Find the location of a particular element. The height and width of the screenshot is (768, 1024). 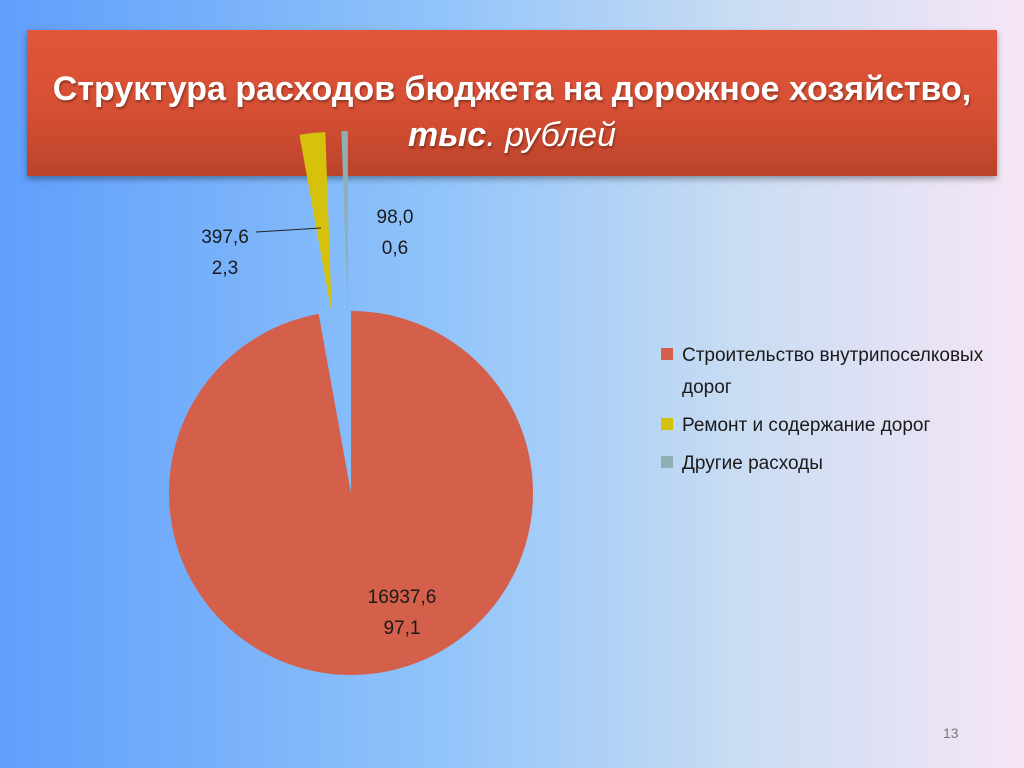

legend-label: Ремонт и содержание дорог is located at coordinates (806, 425).